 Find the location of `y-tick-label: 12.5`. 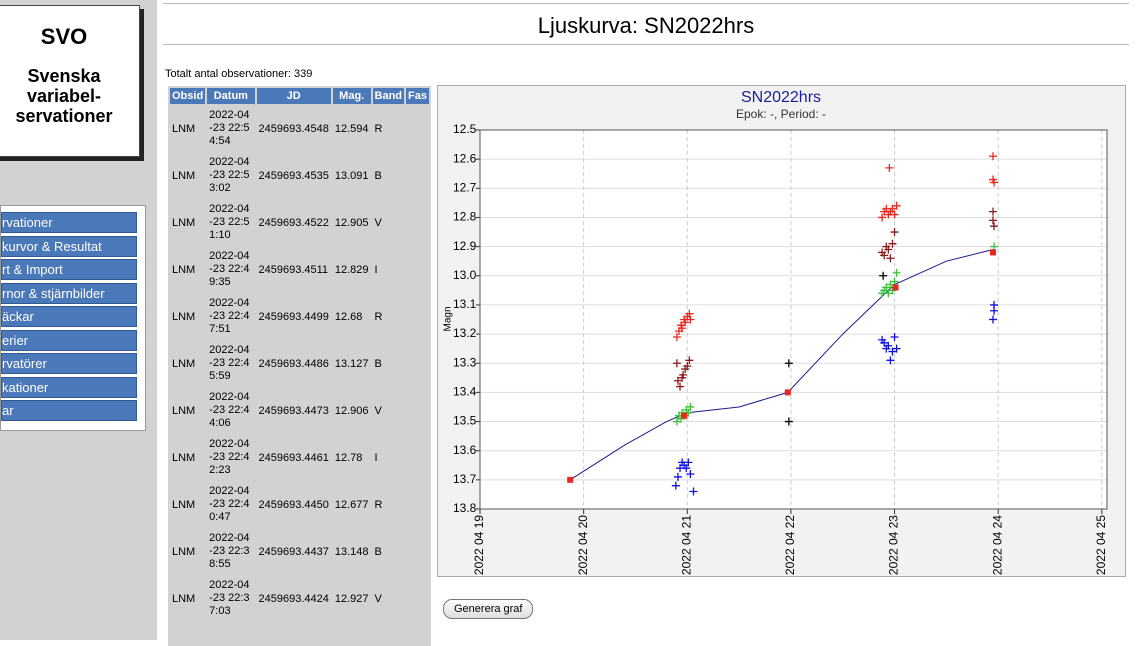

y-tick-label: 12.5 is located at coordinates (465, 129).